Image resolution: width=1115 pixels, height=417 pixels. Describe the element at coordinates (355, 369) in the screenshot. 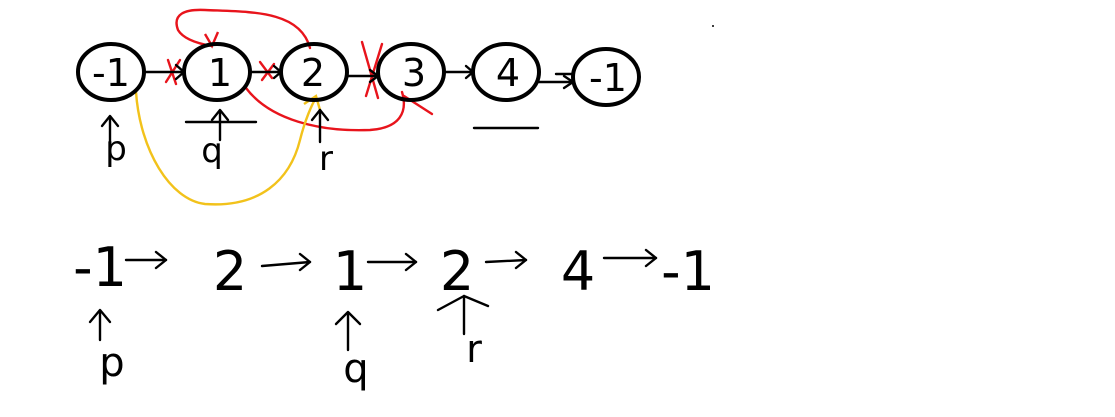

I see `bottom-pointer-label-q: q` at that location.